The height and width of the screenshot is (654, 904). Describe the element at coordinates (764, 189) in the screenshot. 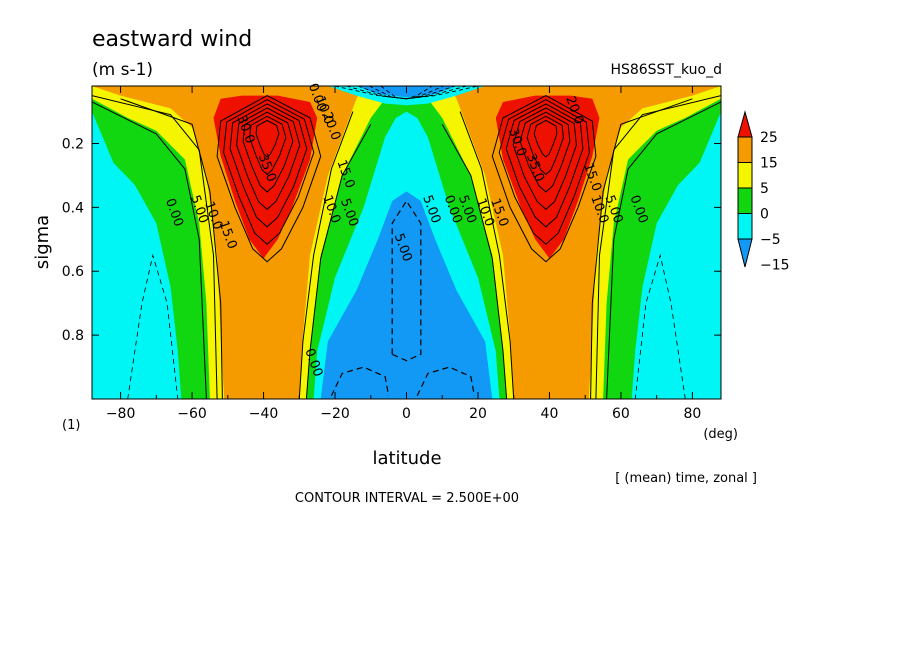

I see `colorbar-label: 5` at that location.